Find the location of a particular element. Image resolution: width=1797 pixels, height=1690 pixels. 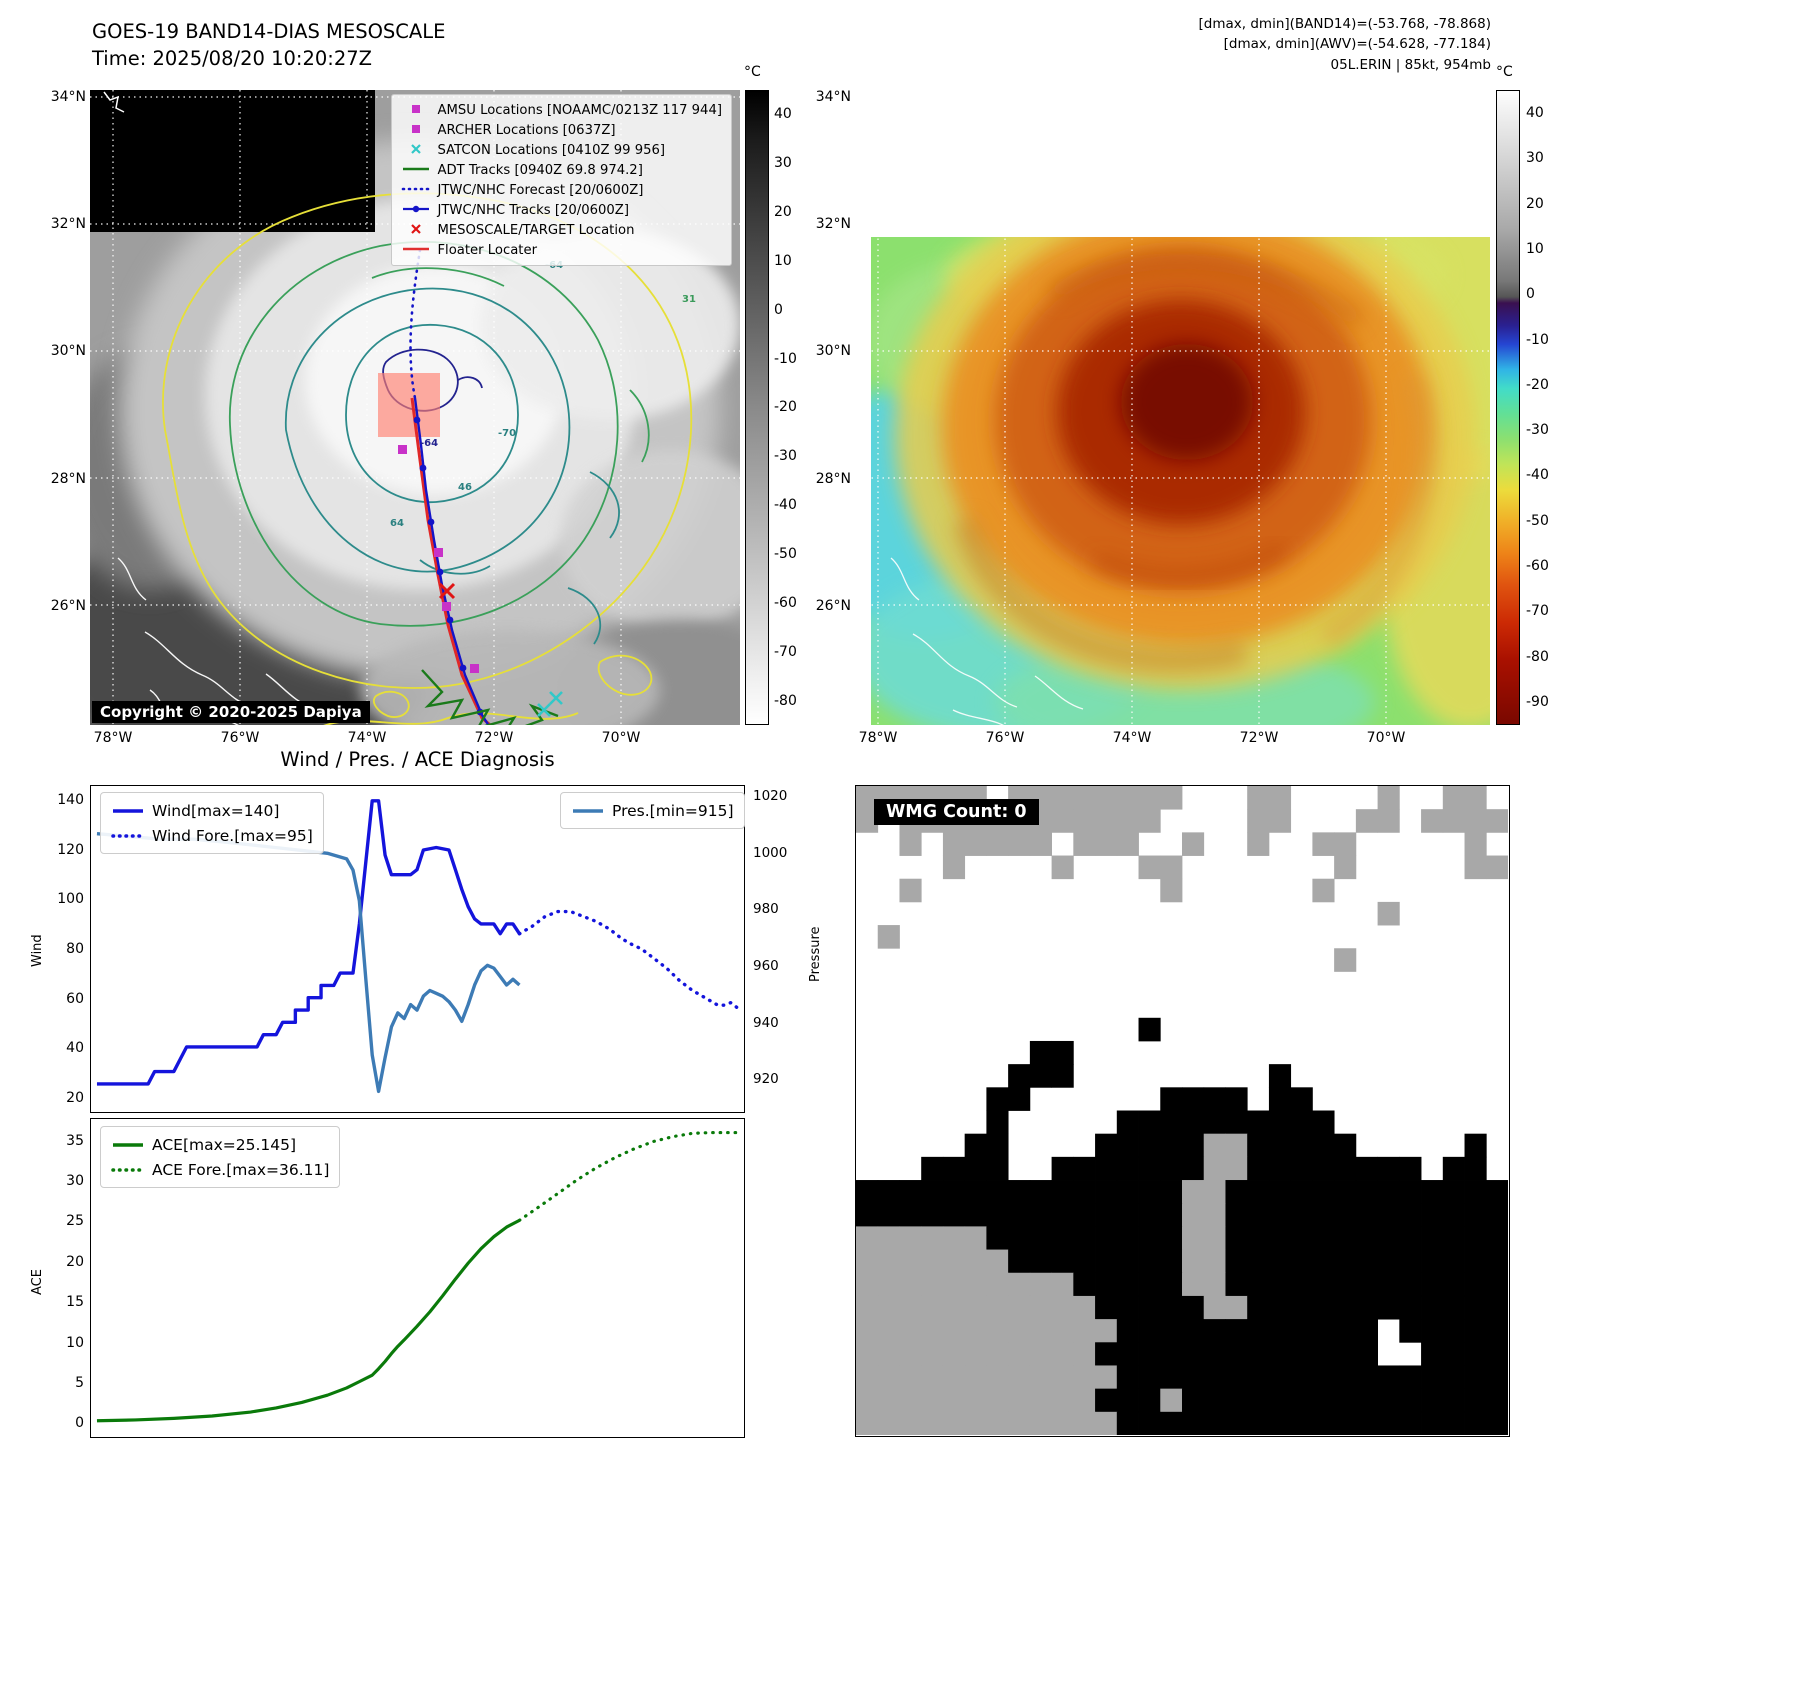

wind-tick-label: 40 is located at coordinates (75, 1048).